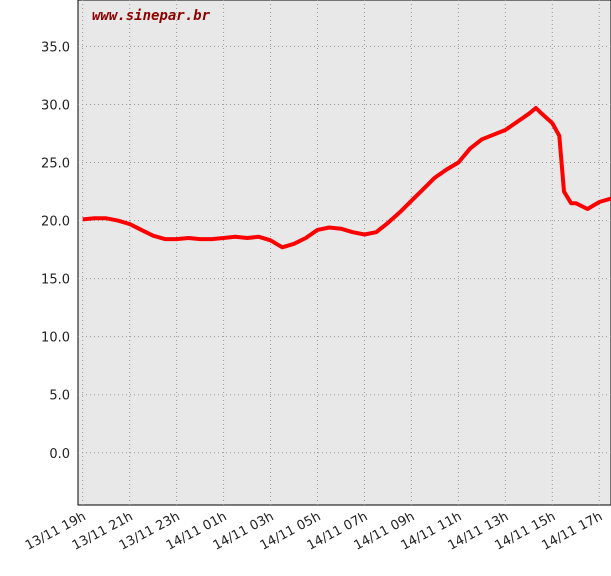  Describe the element at coordinates (55, 105) in the screenshot. I see `y-tick-label: 30.0` at that location.